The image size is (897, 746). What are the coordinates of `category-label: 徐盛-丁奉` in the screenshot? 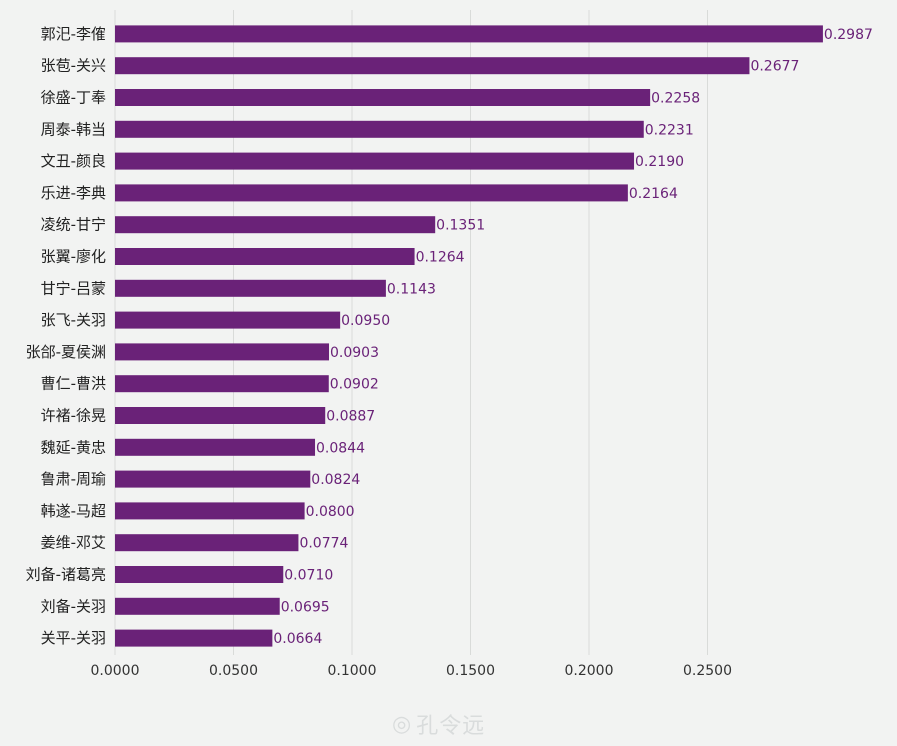 It's located at (73, 98).